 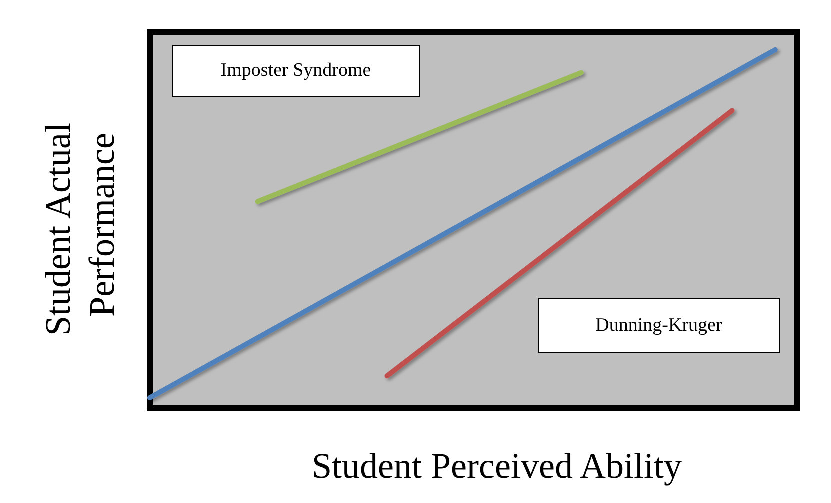 What do you see at coordinates (80, 225) in the screenshot?
I see `y-axis-title: Student Actual Performance` at bounding box center [80, 225].